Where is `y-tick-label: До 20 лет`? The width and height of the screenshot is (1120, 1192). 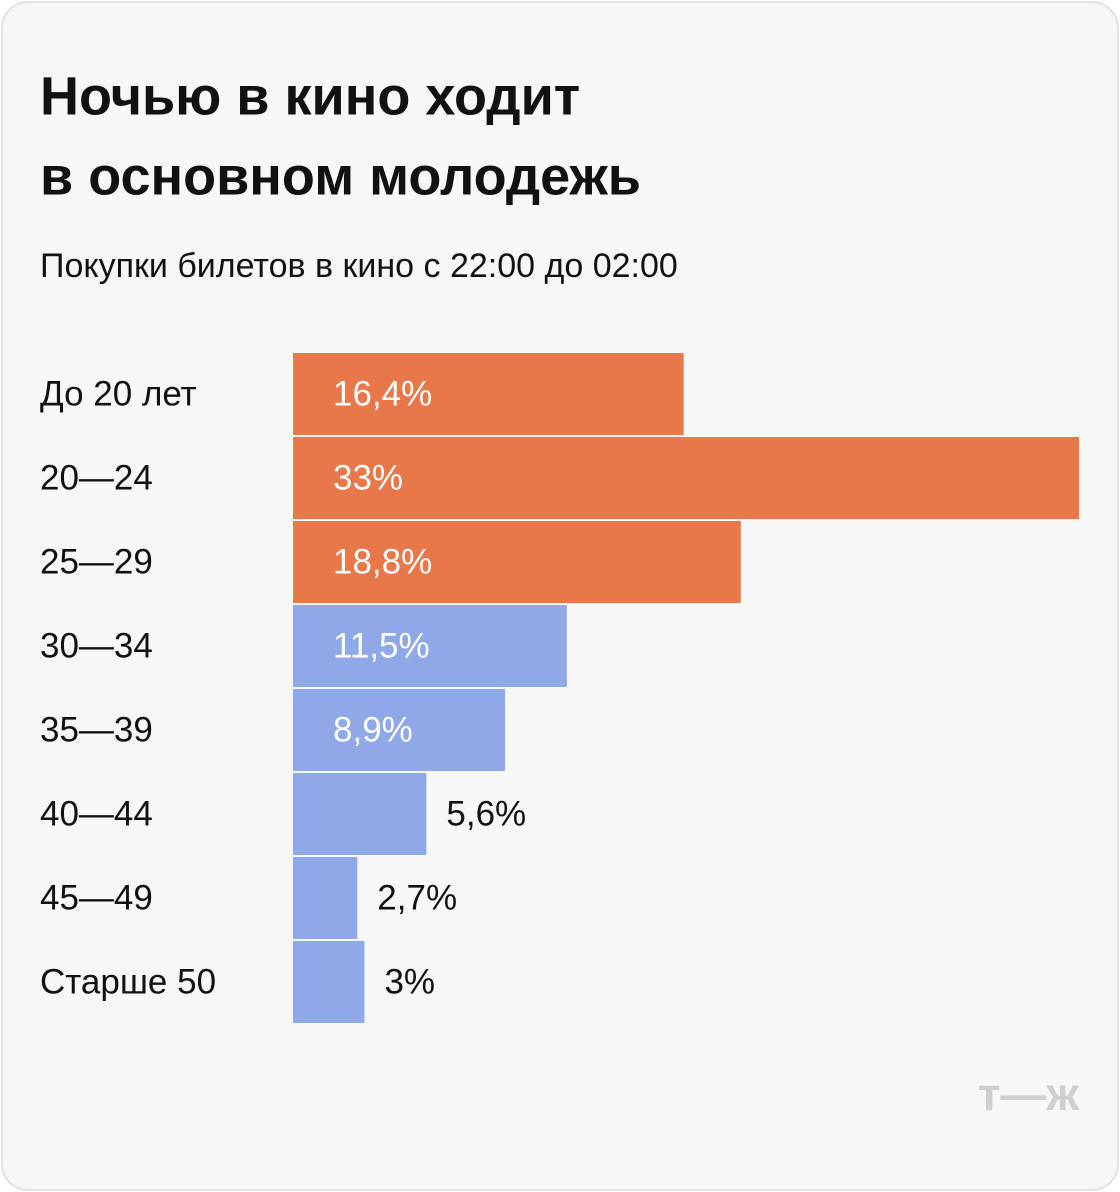 y-tick-label: До 20 лет is located at coordinates (118, 393).